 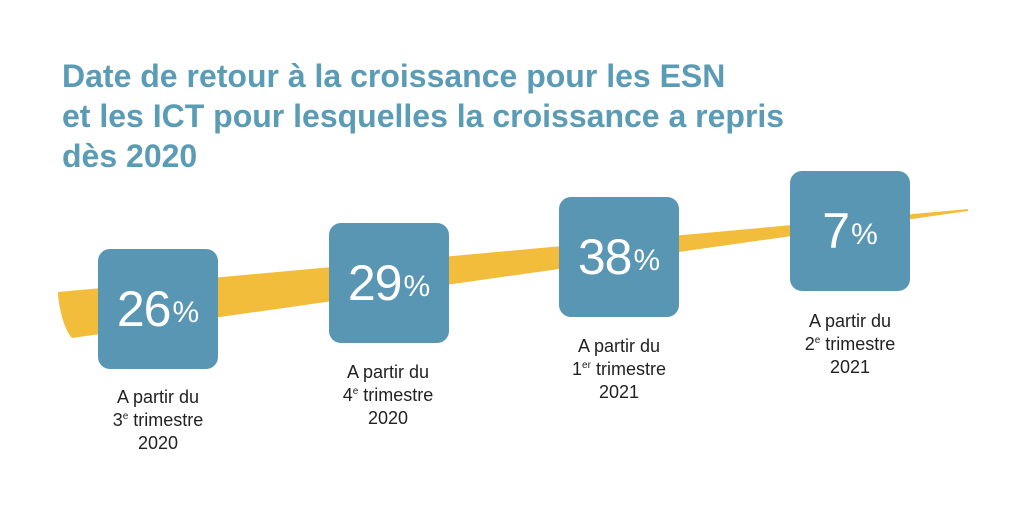 I want to click on caption-line-2: 2e trimestre, so click(x=850, y=344).